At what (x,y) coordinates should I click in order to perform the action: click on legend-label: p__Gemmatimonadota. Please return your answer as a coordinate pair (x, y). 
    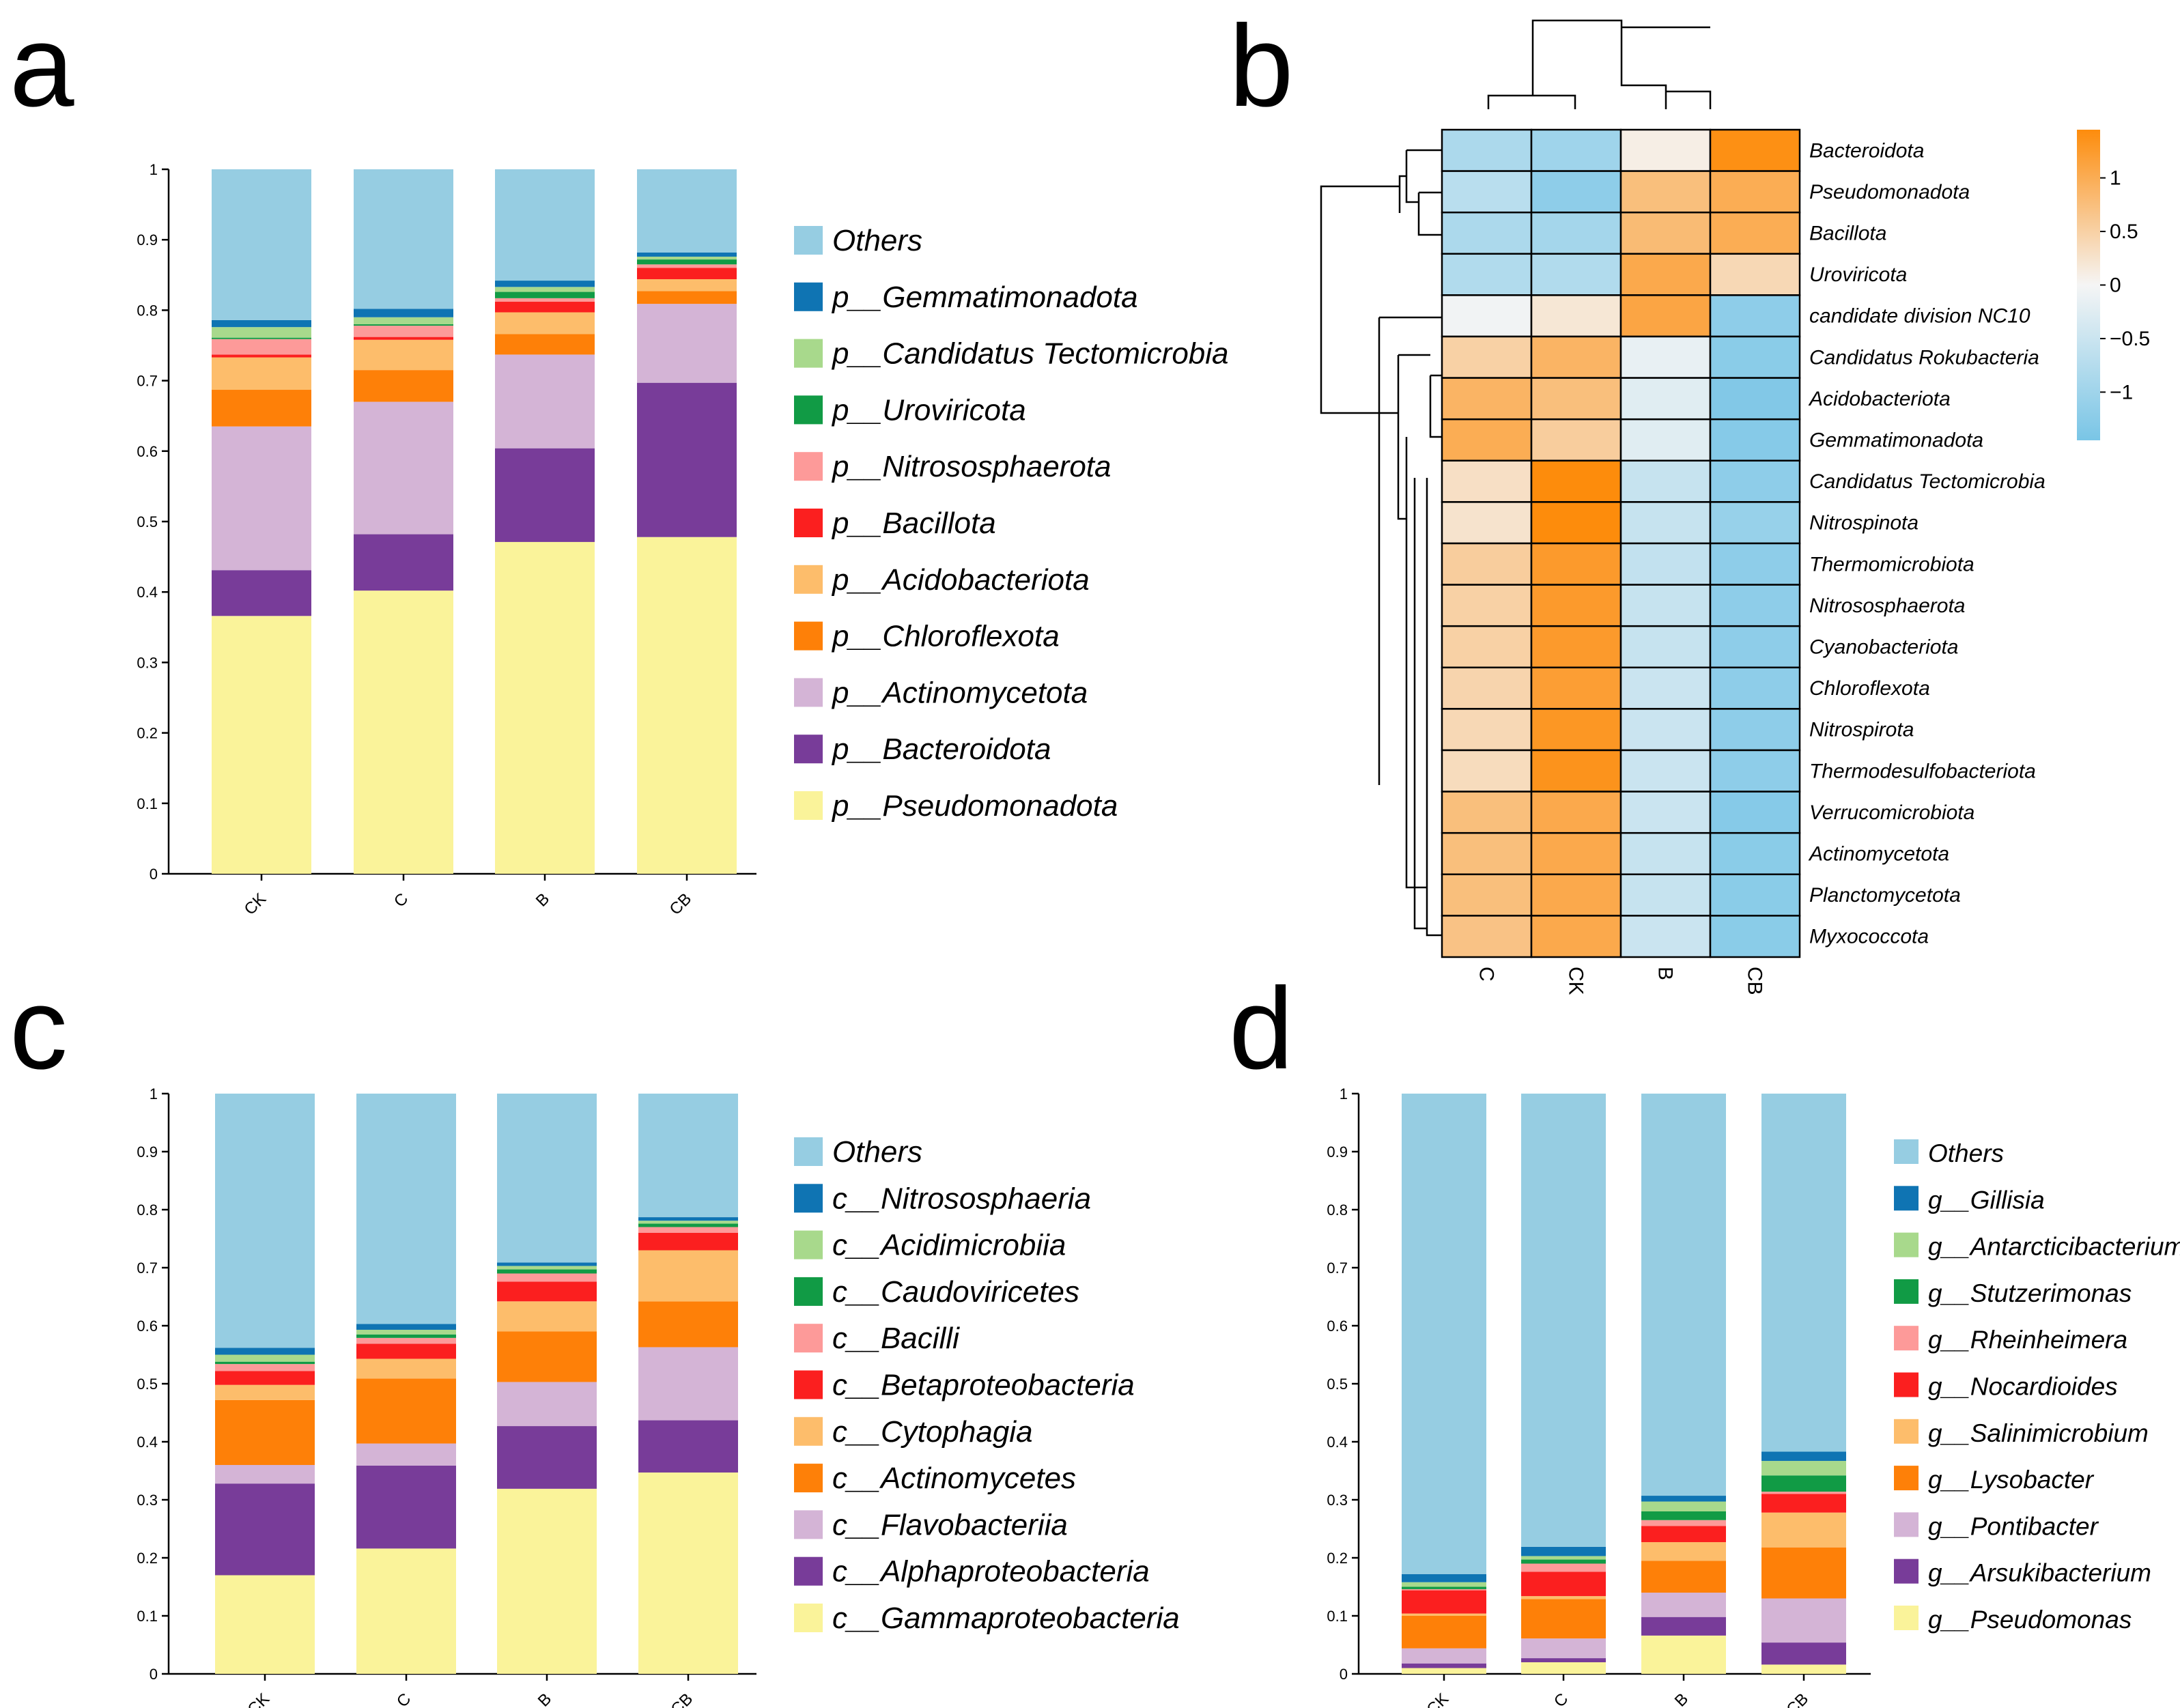
    Looking at the image, I should click on (984, 297).